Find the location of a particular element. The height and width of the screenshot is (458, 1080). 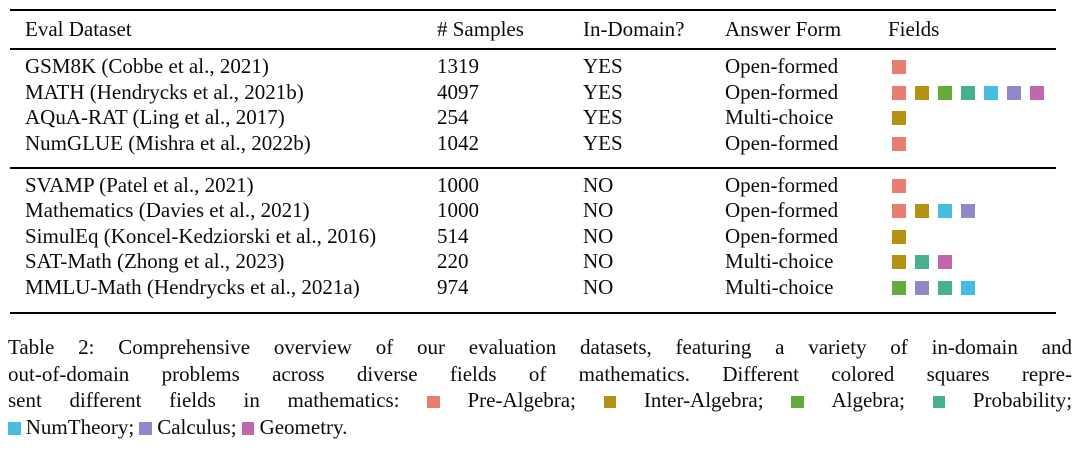

cell-dataset: NumGLUE (Mishra et al., 2022b) is located at coordinates (168, 142).